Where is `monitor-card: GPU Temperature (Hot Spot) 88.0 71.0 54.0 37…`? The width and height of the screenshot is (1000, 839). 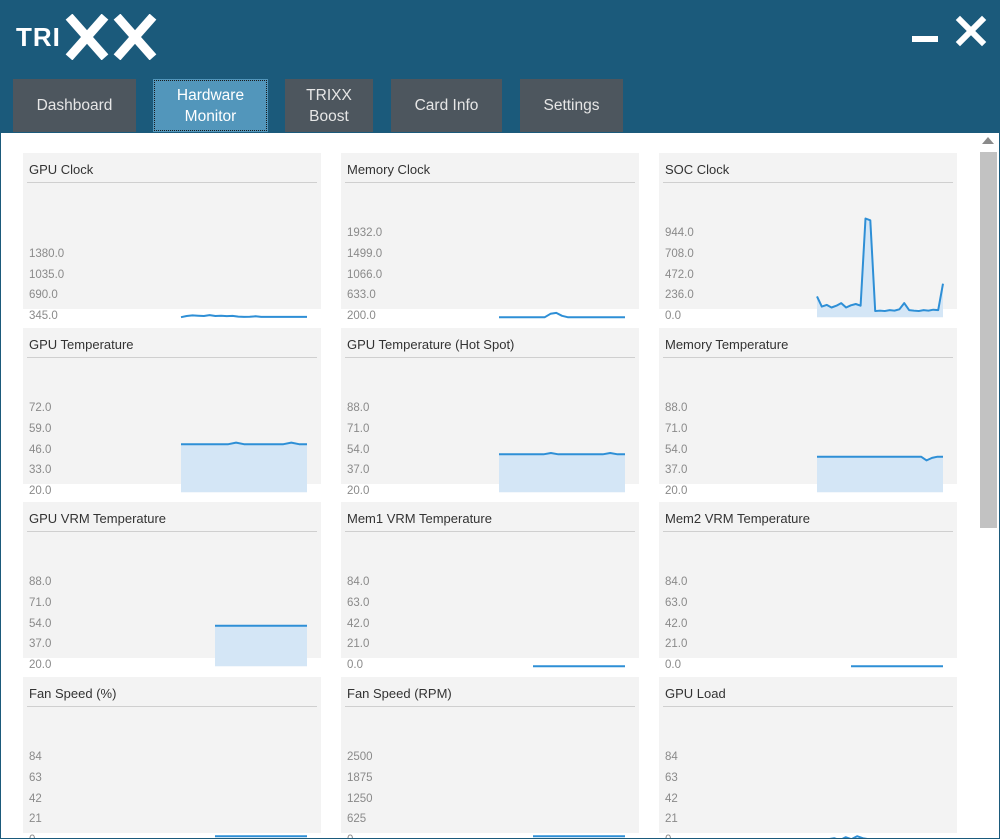
monitor-card: GPU Temperature (Hot Spot) 88.0 71.0 54.0 37… is located at coordinates (490, 412).